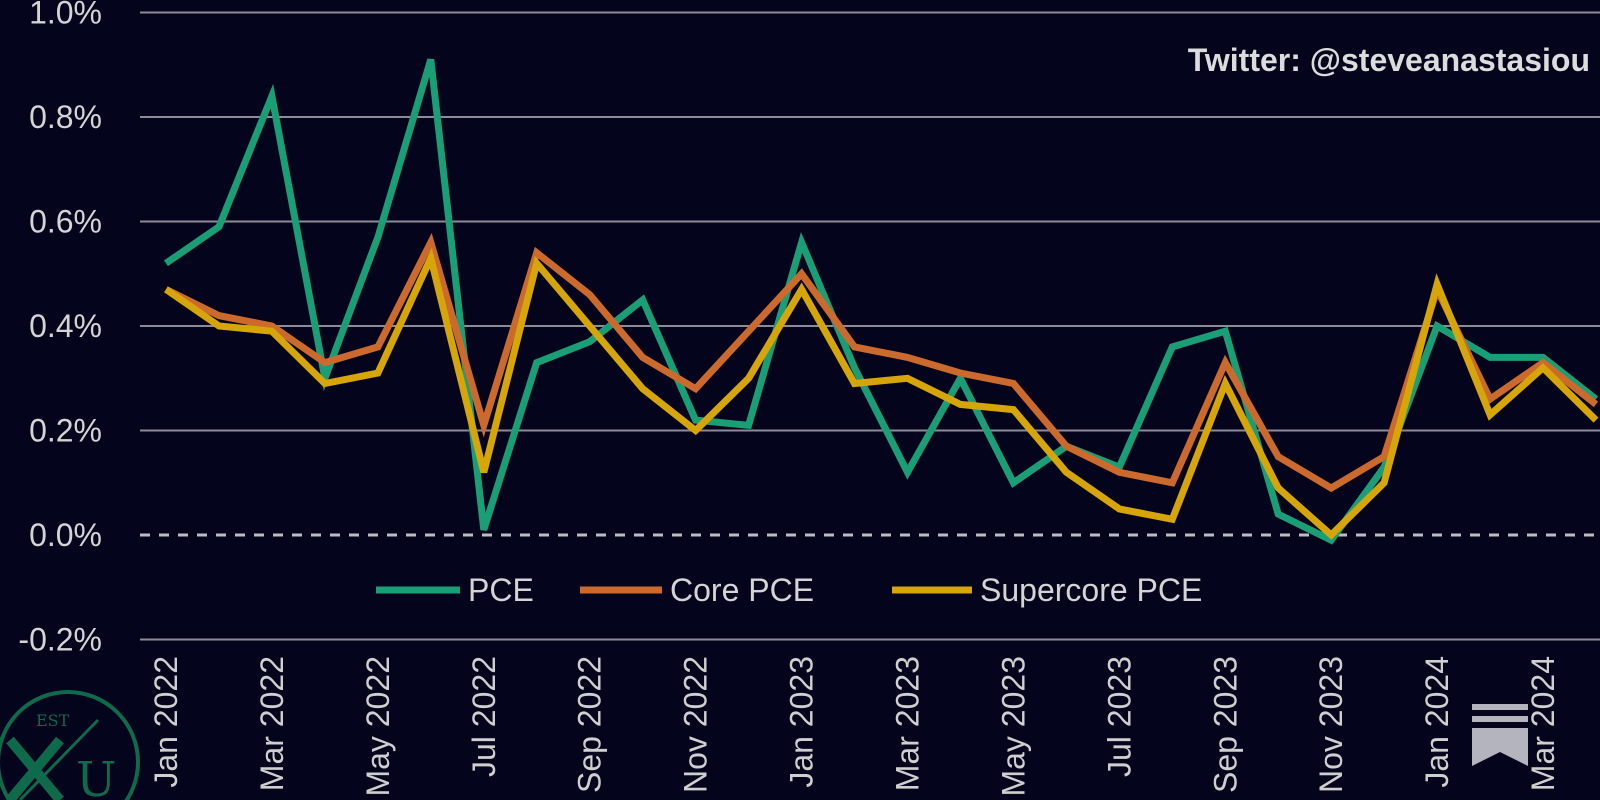 The height and width of the screenshot is (800, 1600). Describe the element at coordinates (907, 723) in the screenshot. I see `x-tick-label: Mar 2023` at that location.